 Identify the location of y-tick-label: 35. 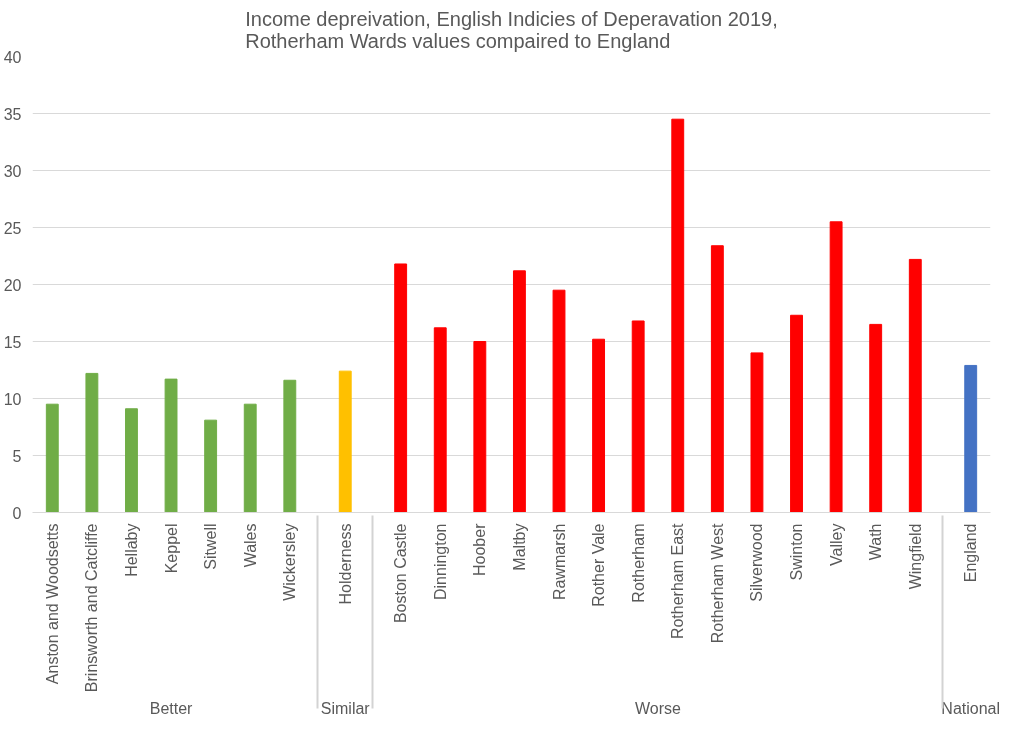
(12, 114).